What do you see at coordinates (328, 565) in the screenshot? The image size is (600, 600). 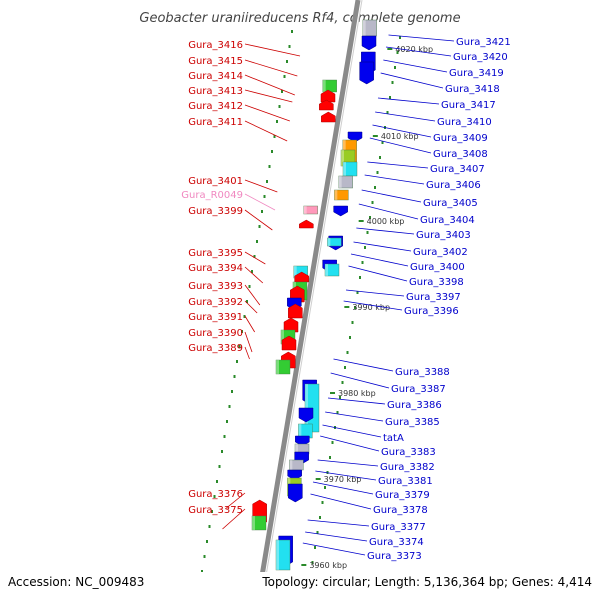 I see `kbp-label: 3960 kbp` at bounding box center [328, 565].